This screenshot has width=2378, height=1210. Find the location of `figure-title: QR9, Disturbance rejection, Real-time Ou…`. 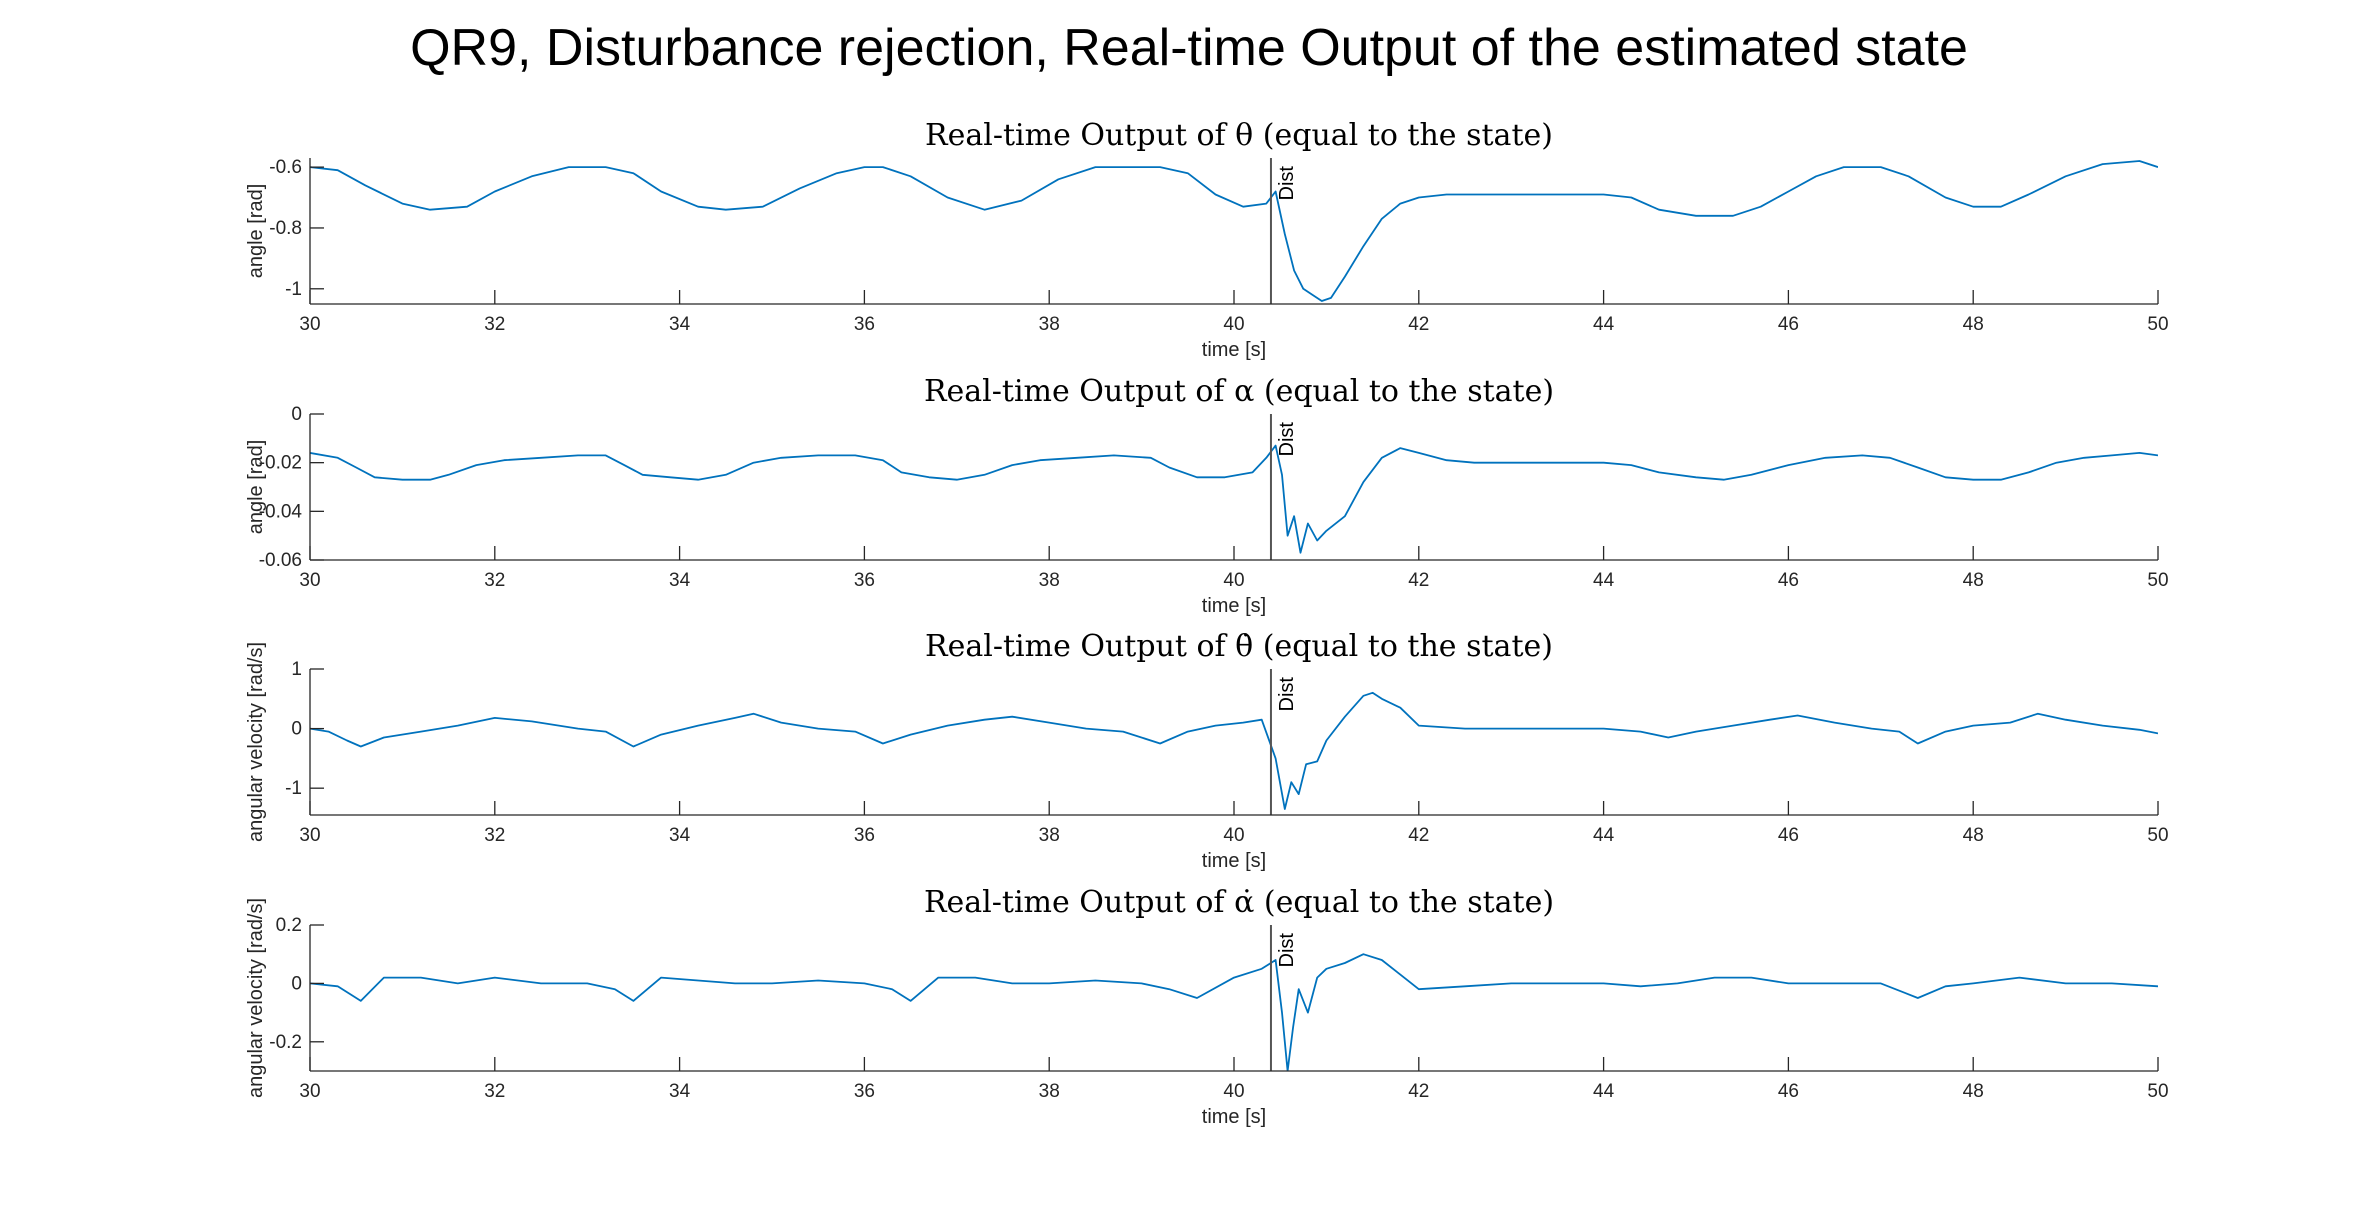

figure-title: QR9, Disturbance rejection, Real-time Ou… is located at coordinates (1189, 48).